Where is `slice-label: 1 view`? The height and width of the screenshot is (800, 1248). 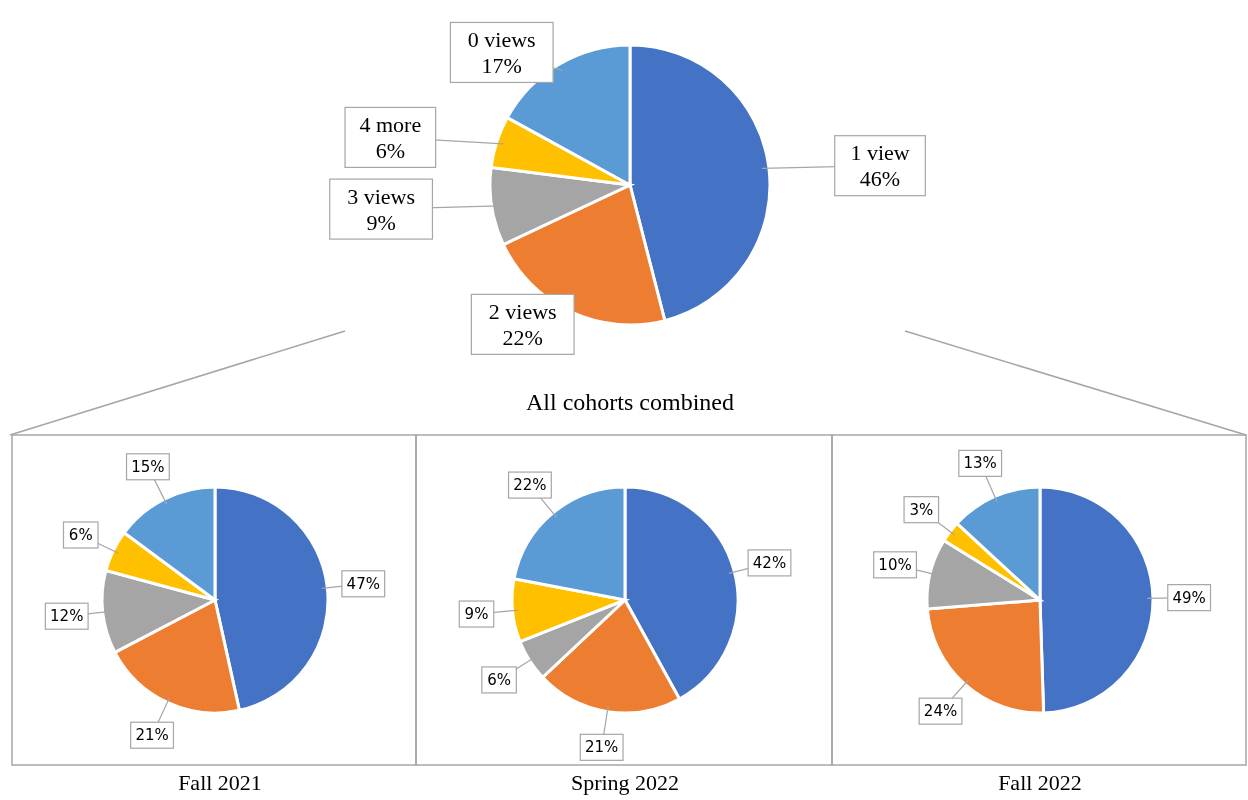
slice-label: 1 view is located at coordinates (880, 153).